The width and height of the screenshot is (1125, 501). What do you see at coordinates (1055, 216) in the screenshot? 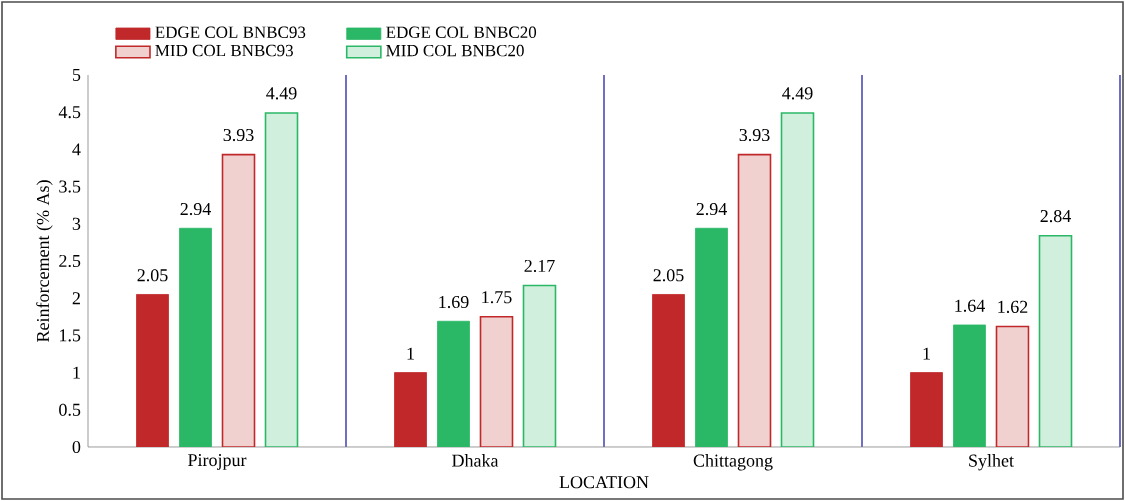
I see `data-label: 2.84` at bounding box center [1055, 216].